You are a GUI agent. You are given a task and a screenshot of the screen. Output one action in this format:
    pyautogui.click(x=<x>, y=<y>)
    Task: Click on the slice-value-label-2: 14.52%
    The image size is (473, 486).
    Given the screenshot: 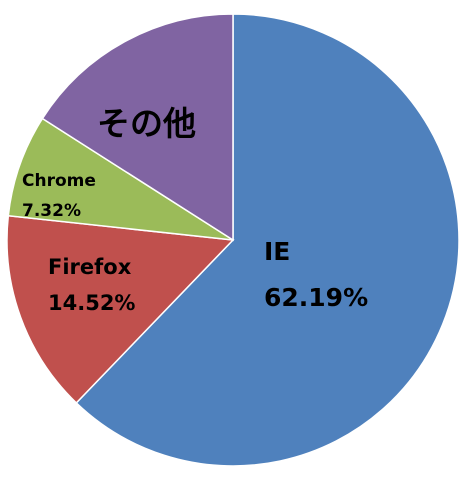 What is the action you would take?
    pyautogui.click(x=91, y=303)
    